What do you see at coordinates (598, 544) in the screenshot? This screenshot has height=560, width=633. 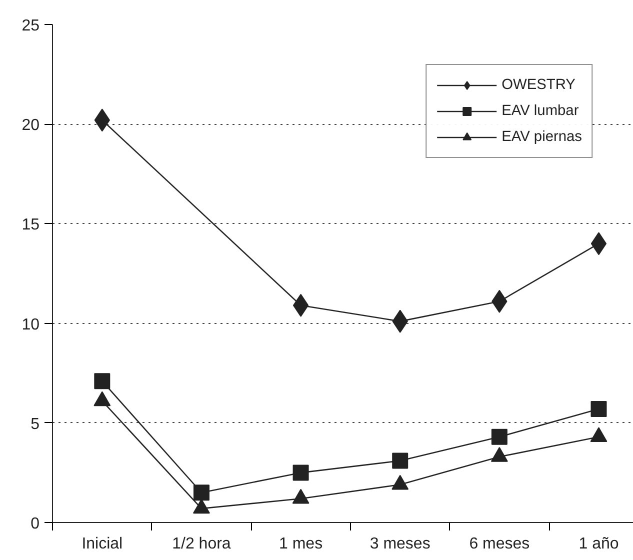 I see `x-tick-label: 1 año` at bounding box center [598, 544].